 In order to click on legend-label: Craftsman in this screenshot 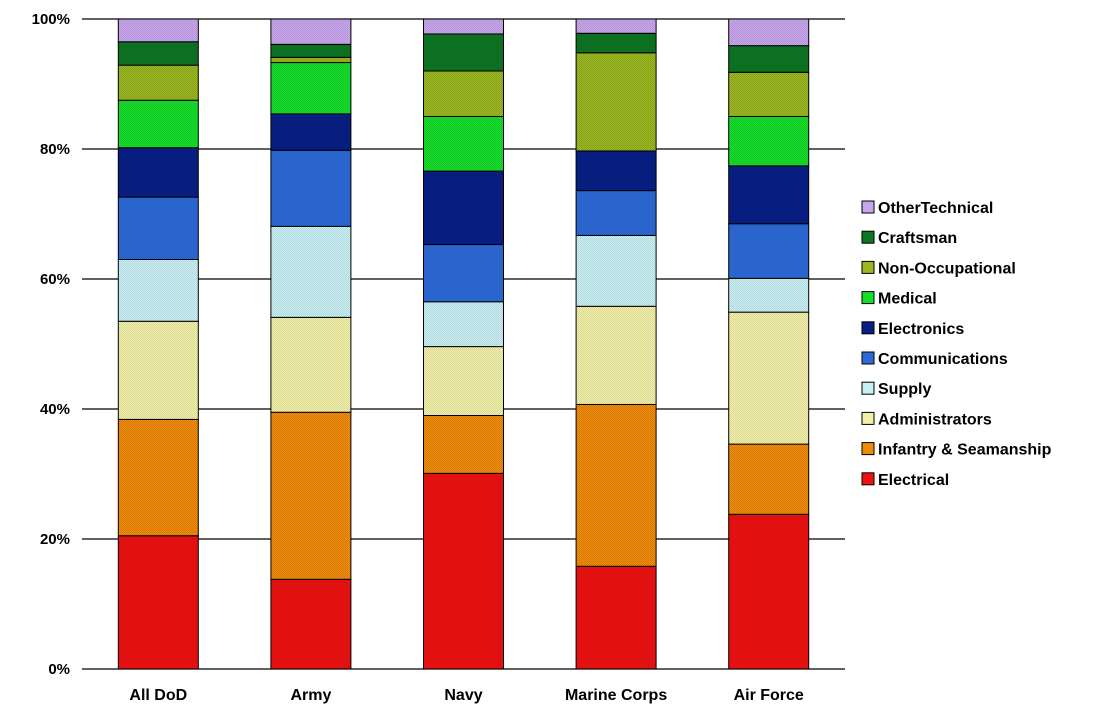, I will do `click(917, 238)`.